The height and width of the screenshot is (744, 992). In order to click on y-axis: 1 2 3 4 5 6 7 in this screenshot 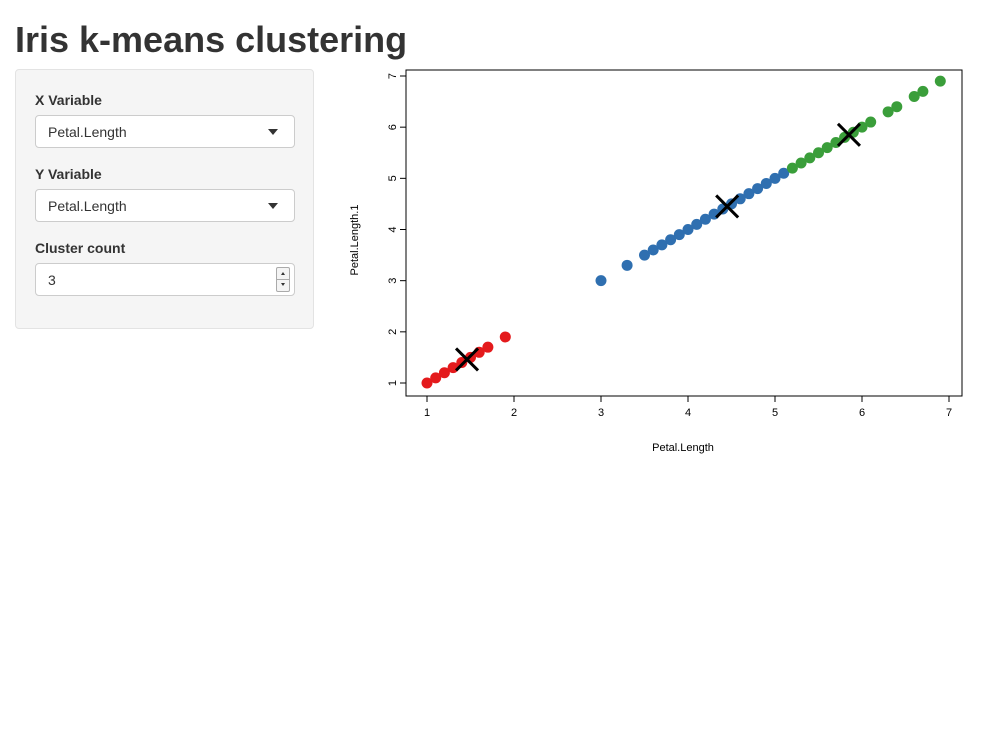, I will do `click(396, 229)`.